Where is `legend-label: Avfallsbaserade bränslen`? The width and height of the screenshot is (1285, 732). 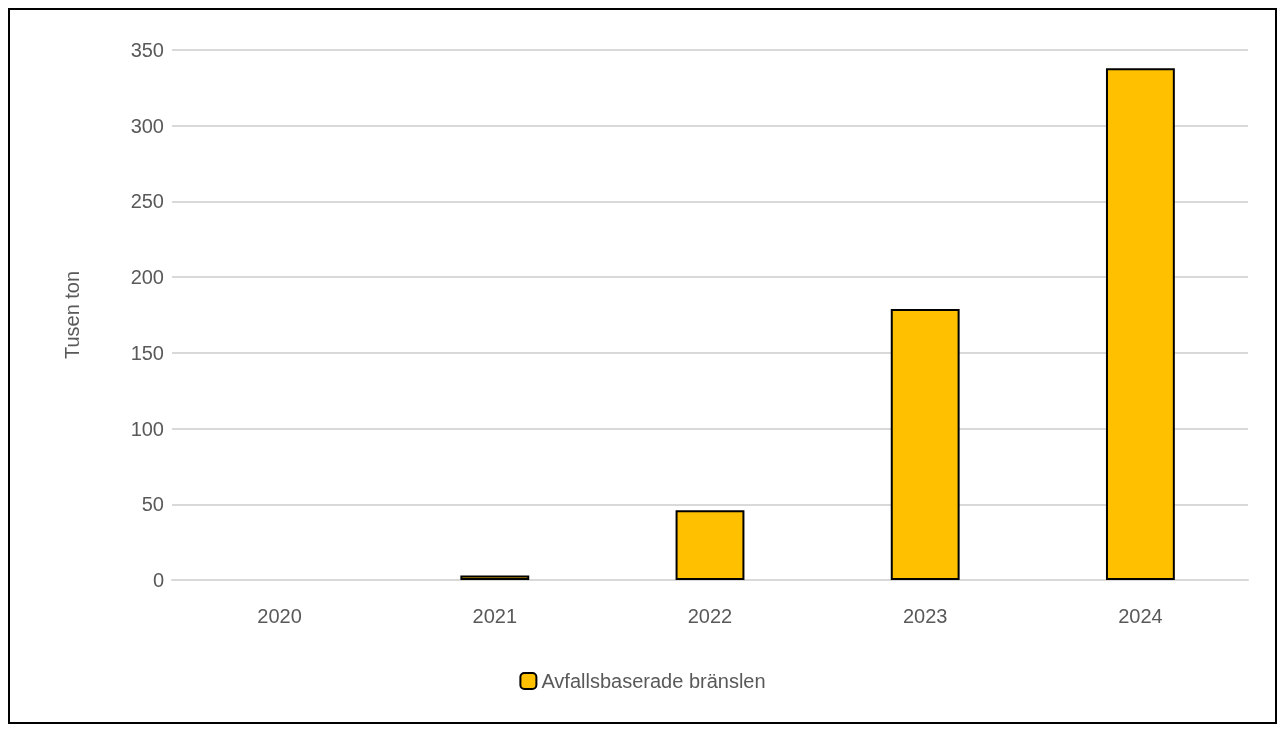
legend-label: Avfallsbaserade bränslen is located at coordinates (653, 681).